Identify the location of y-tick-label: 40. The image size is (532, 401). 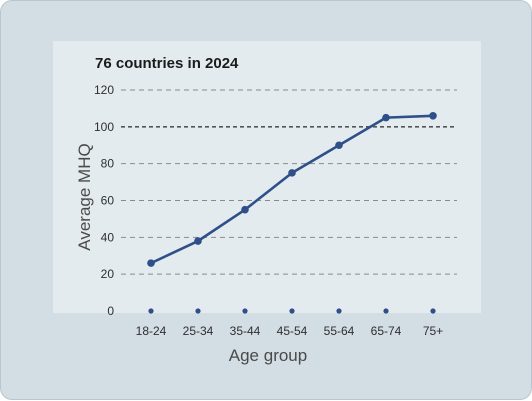
(108, 237).